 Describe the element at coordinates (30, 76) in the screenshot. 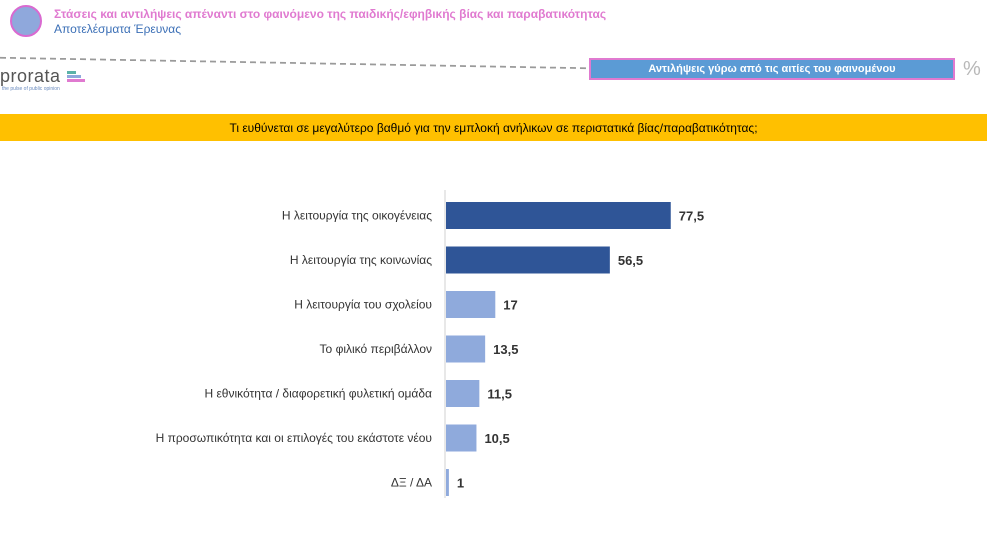

I see `logo-text: prorata` at that location.